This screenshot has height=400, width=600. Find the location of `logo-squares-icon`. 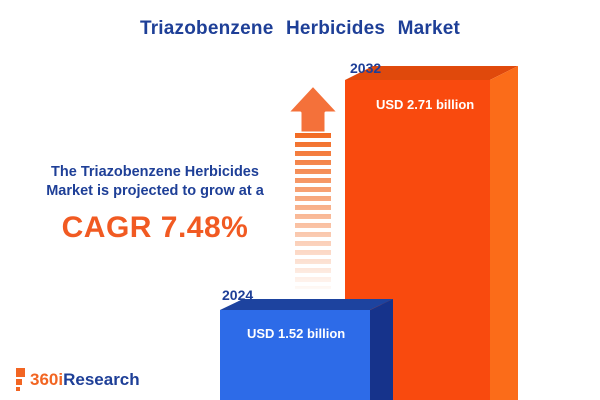

logo-squares-icon is located at coordinates (20, 379).